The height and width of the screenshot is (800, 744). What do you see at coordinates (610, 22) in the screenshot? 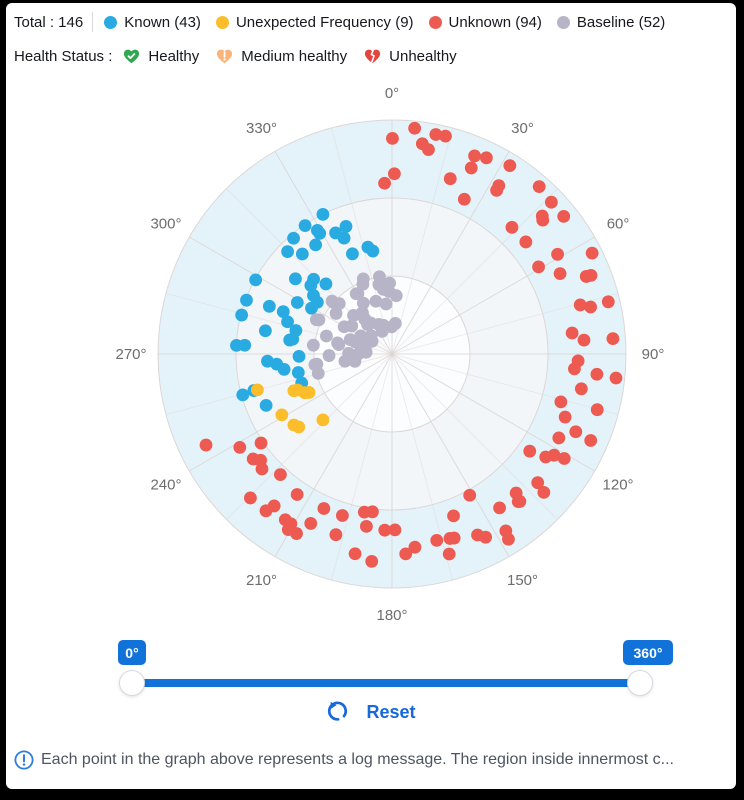
I see `legend-item-baseline: Baseline (52)` at bounding box center [610, 22].